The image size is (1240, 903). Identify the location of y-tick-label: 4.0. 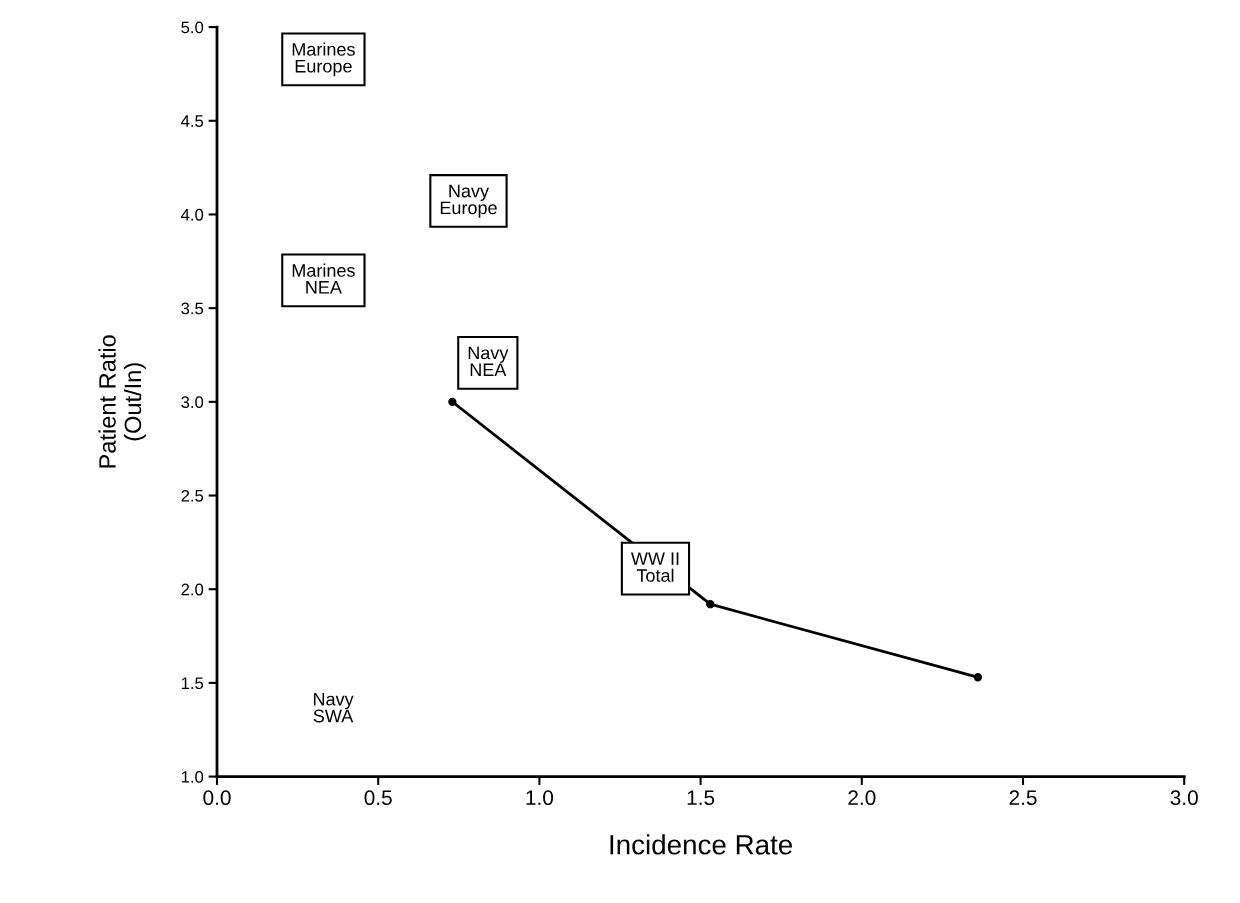
(192, 214).